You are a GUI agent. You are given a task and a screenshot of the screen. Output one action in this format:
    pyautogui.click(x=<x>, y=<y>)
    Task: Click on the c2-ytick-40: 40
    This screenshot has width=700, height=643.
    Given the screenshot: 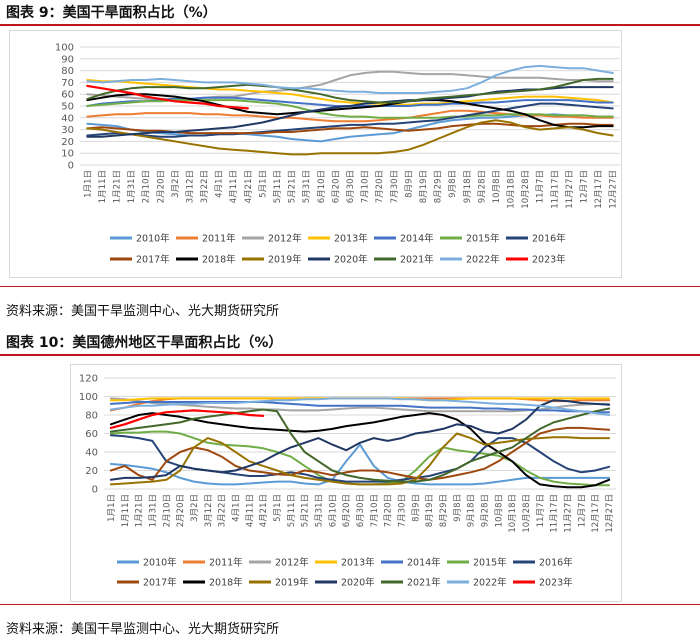 What is the action you would take?
    pyautogui.click(x=91, y=453)
    